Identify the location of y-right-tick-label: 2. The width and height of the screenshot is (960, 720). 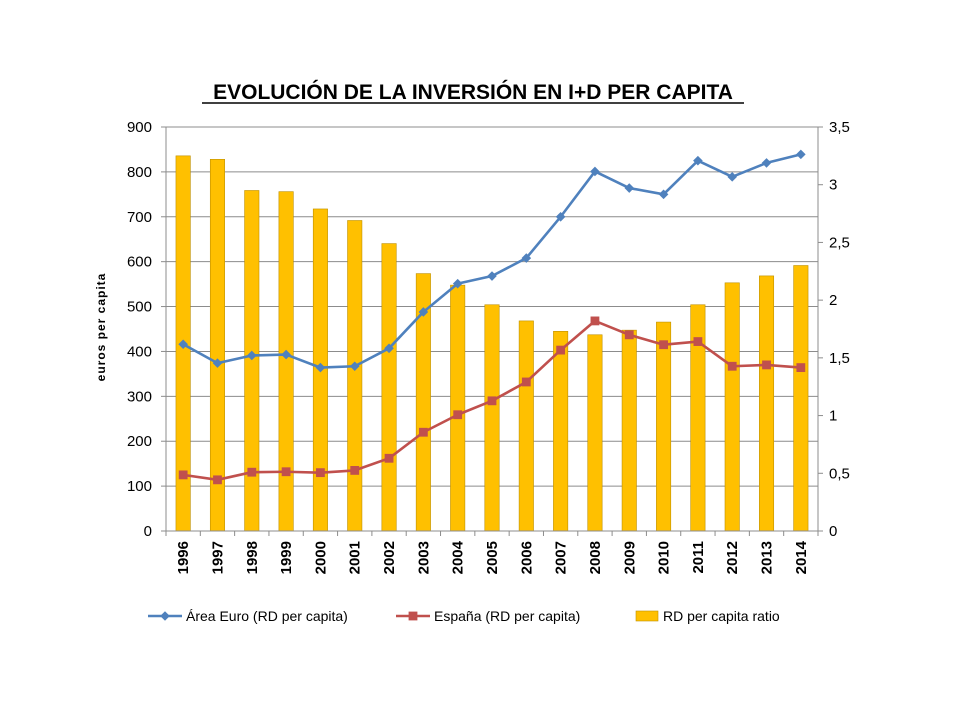
(833, 300).